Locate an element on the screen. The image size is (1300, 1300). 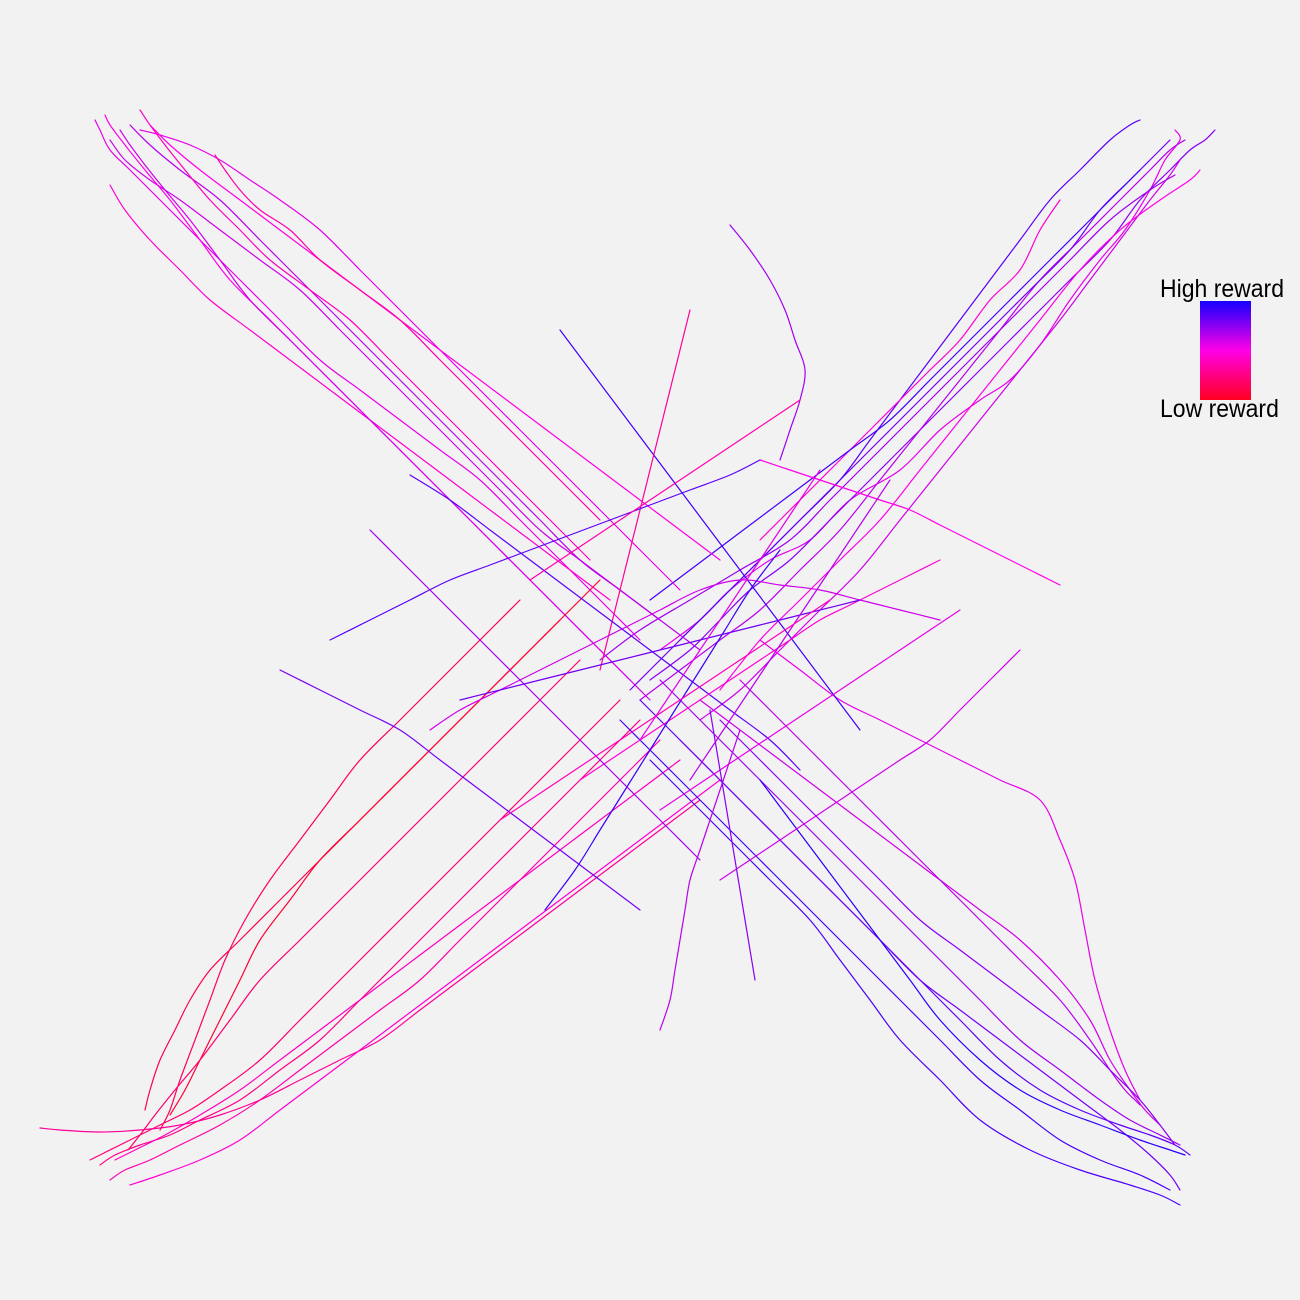
legend-color-bar is located at coordinates (1225, 350).